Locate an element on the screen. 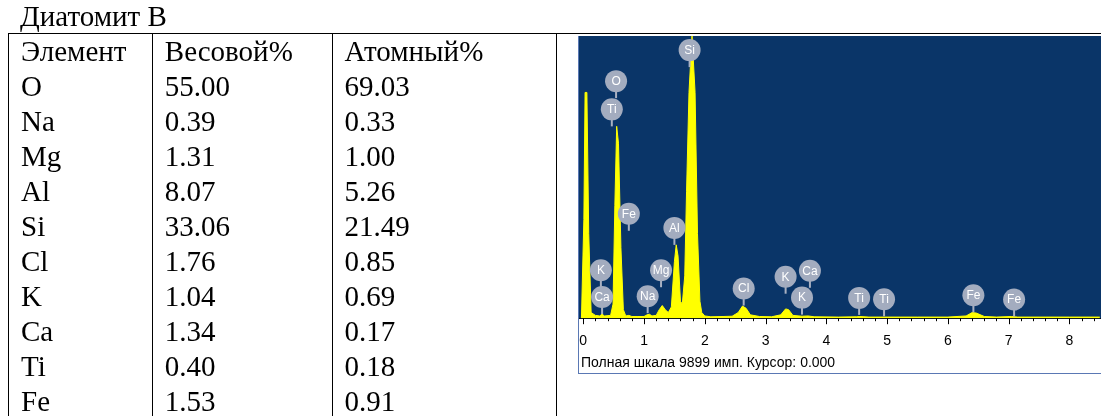  text: 55.00 is located at coordinates (197, 86).